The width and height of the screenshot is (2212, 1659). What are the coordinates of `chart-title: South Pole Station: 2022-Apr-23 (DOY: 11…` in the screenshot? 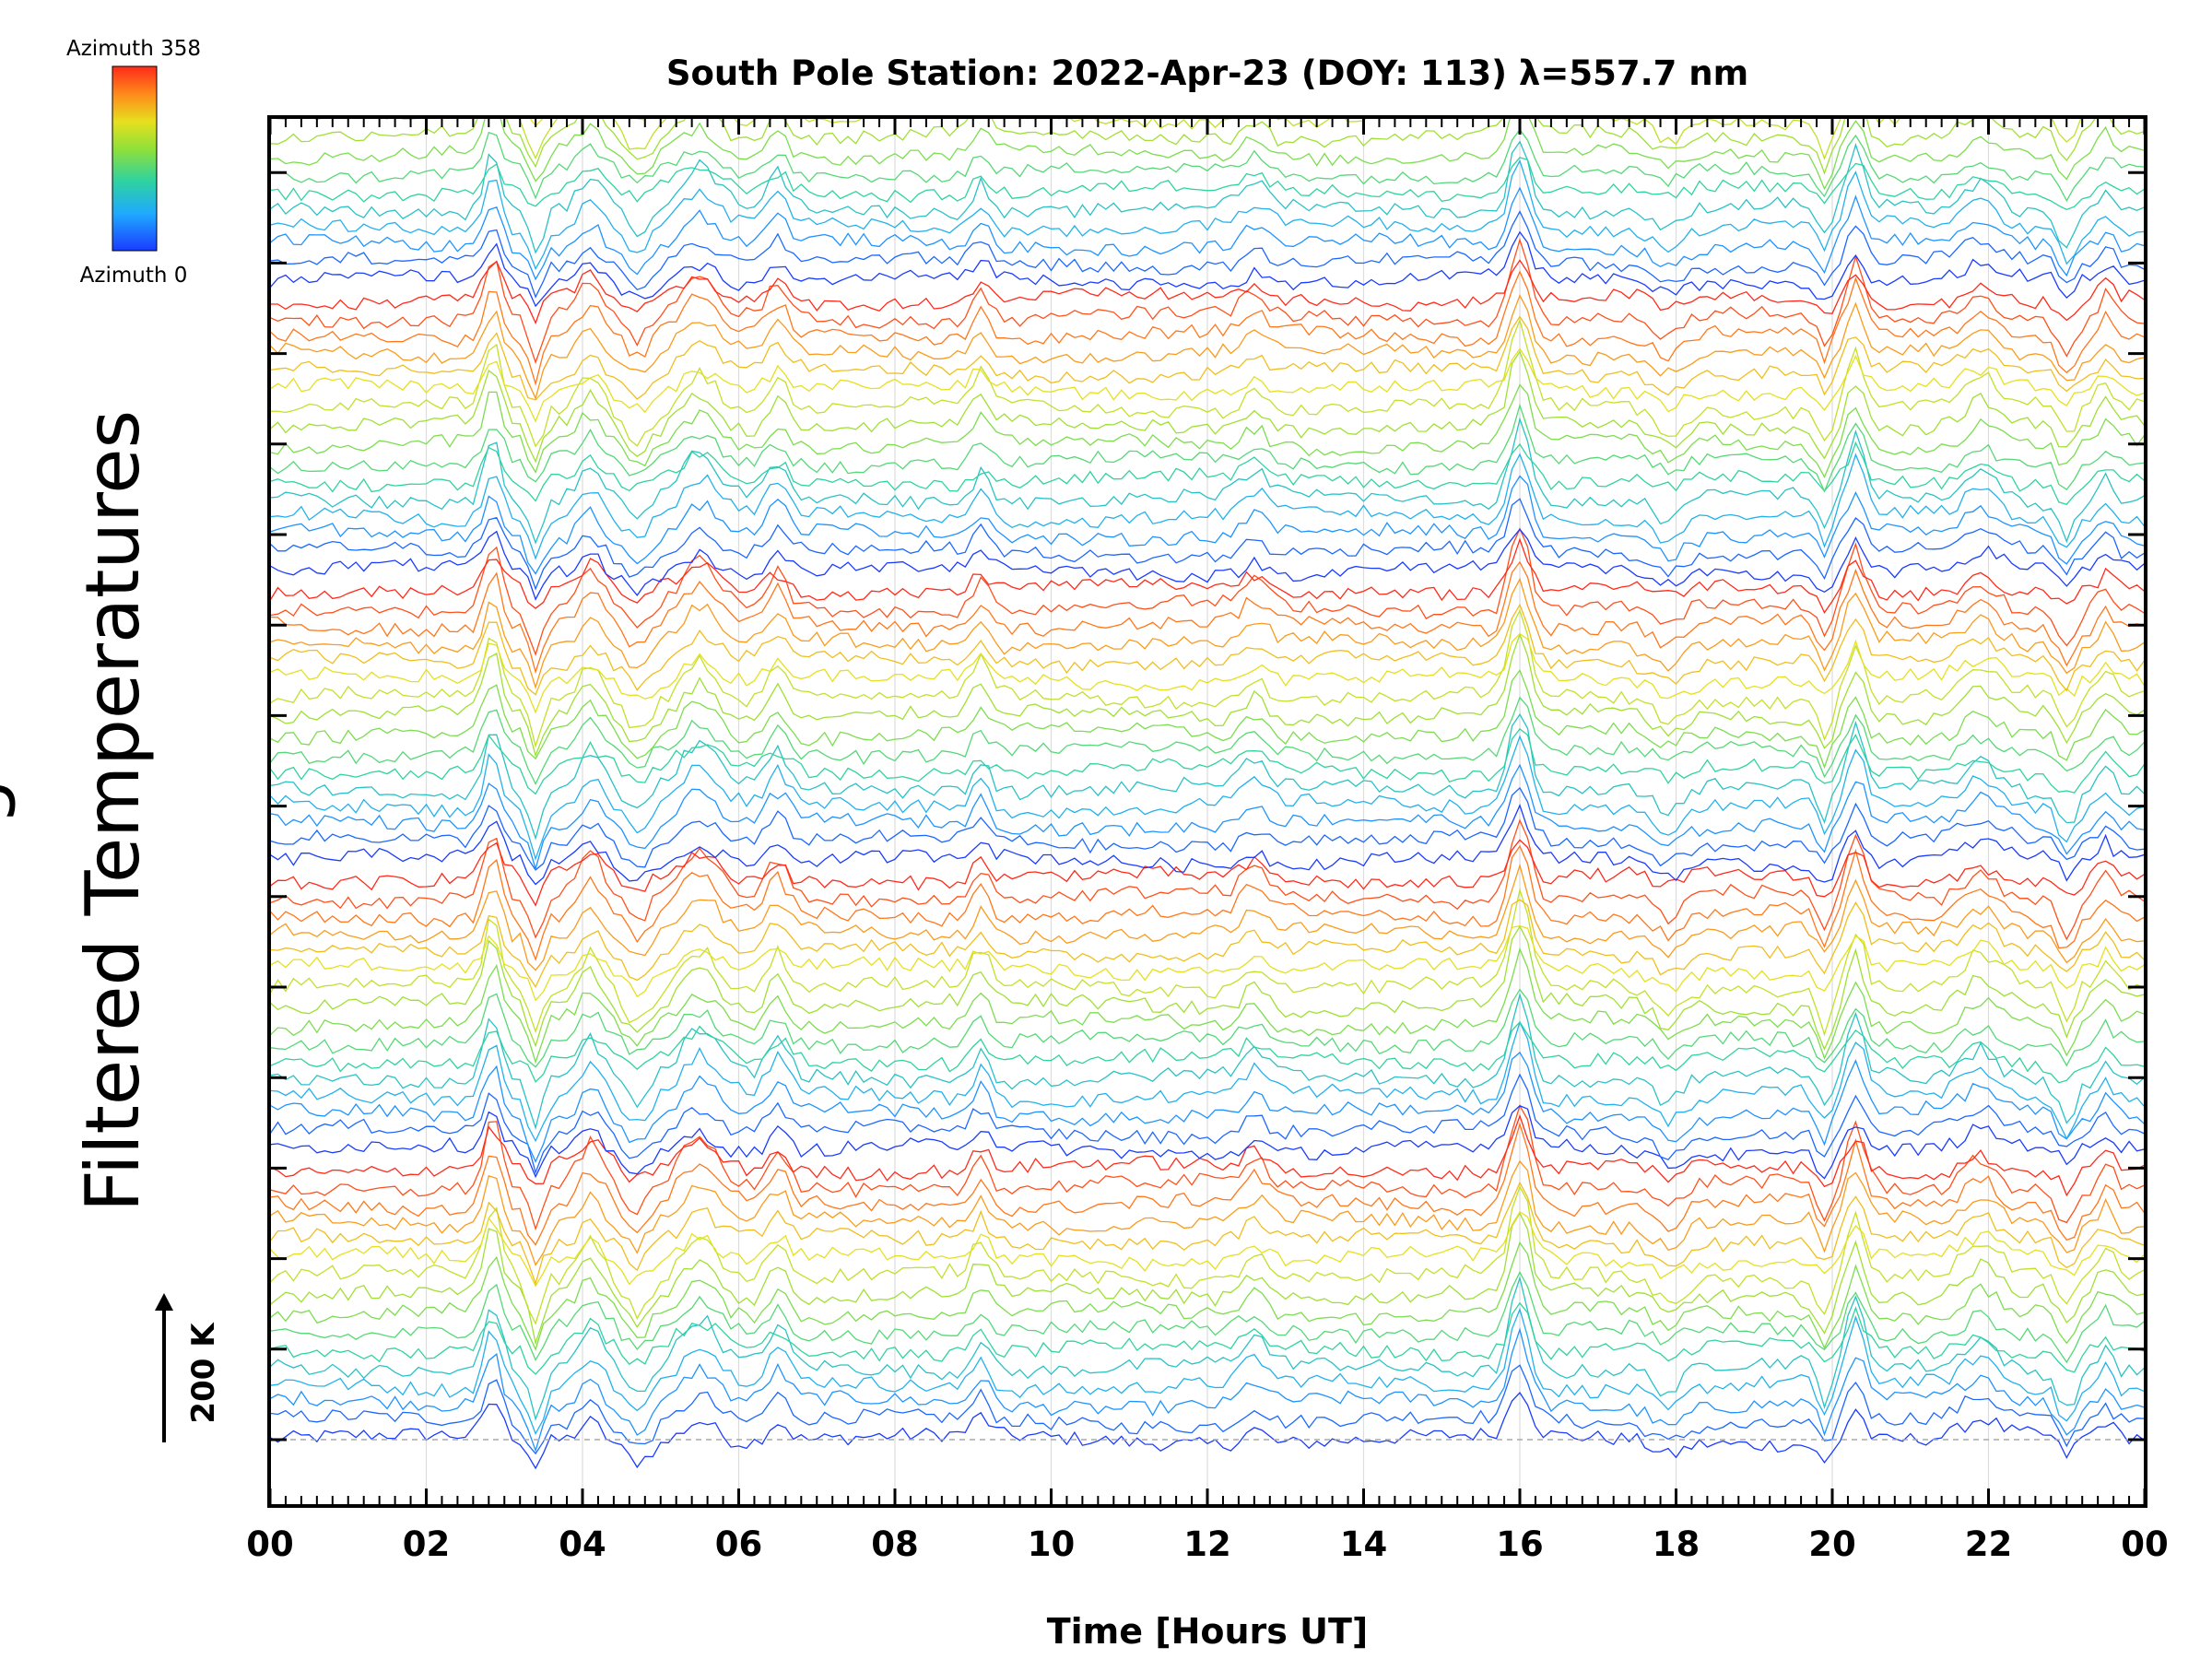 It's located at (1207, 73).